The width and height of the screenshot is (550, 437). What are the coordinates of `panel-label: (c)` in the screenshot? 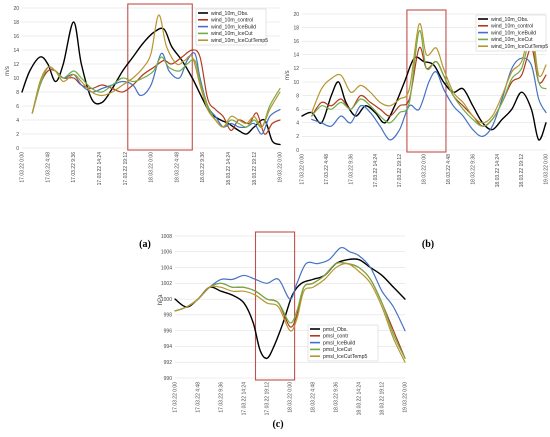 It's located at (277, 424).